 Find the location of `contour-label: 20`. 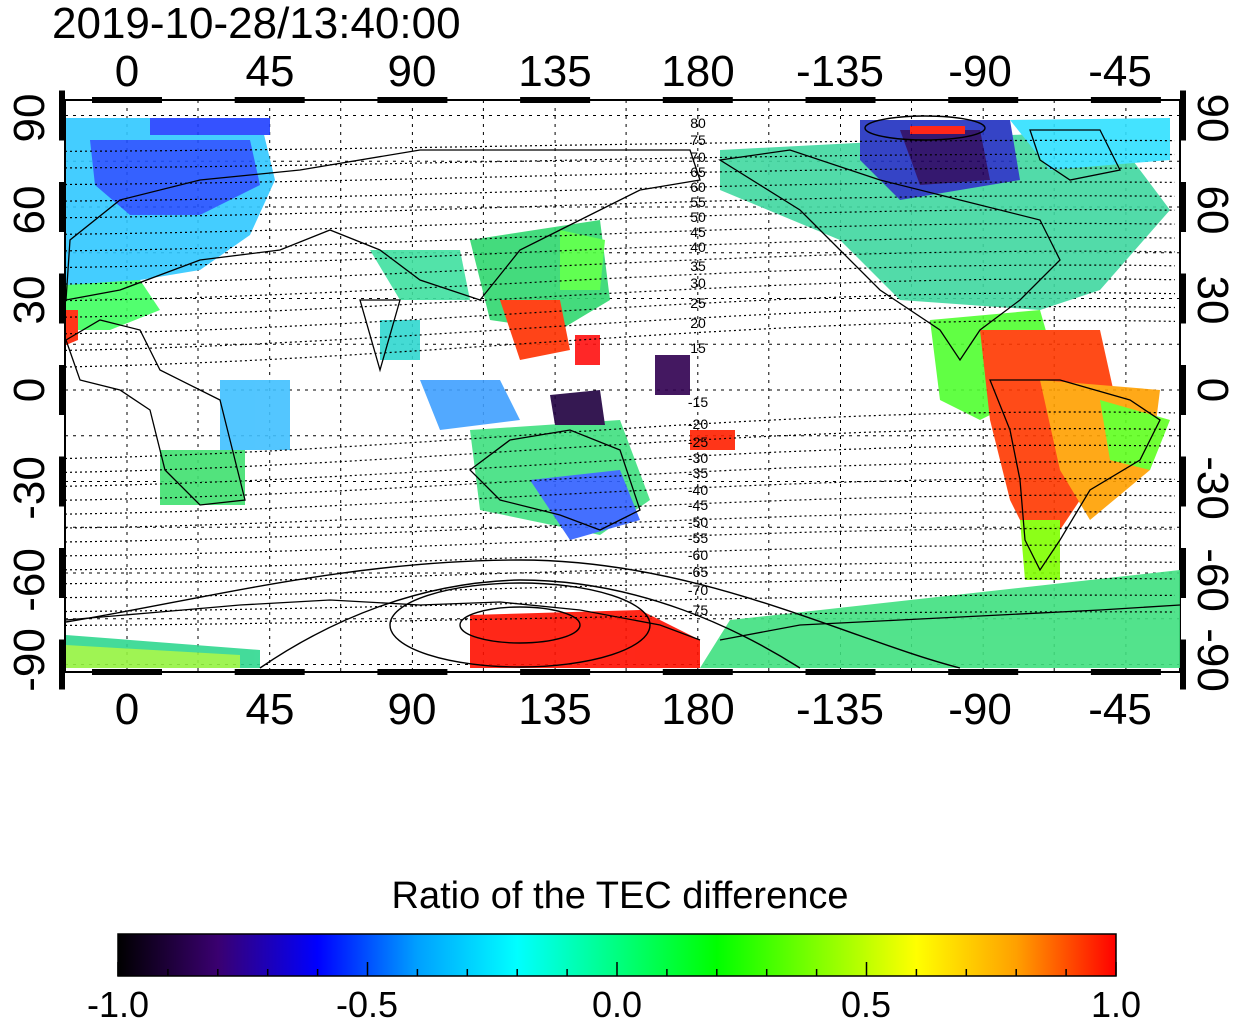

contour-label: 20 is located at coordinates (698, 323).